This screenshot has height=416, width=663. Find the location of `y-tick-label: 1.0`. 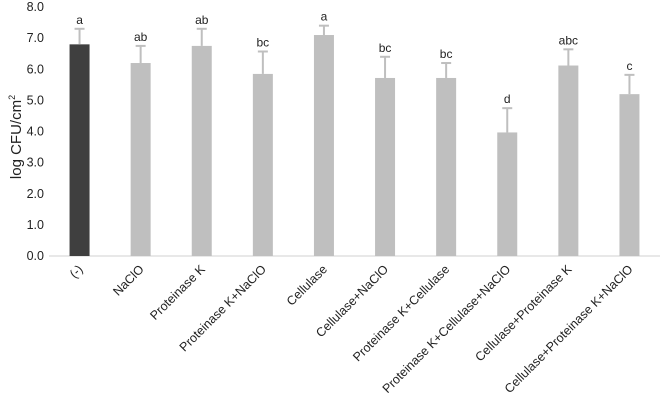

y-tick-label: 1.0 is located at coordinates (35, 225).